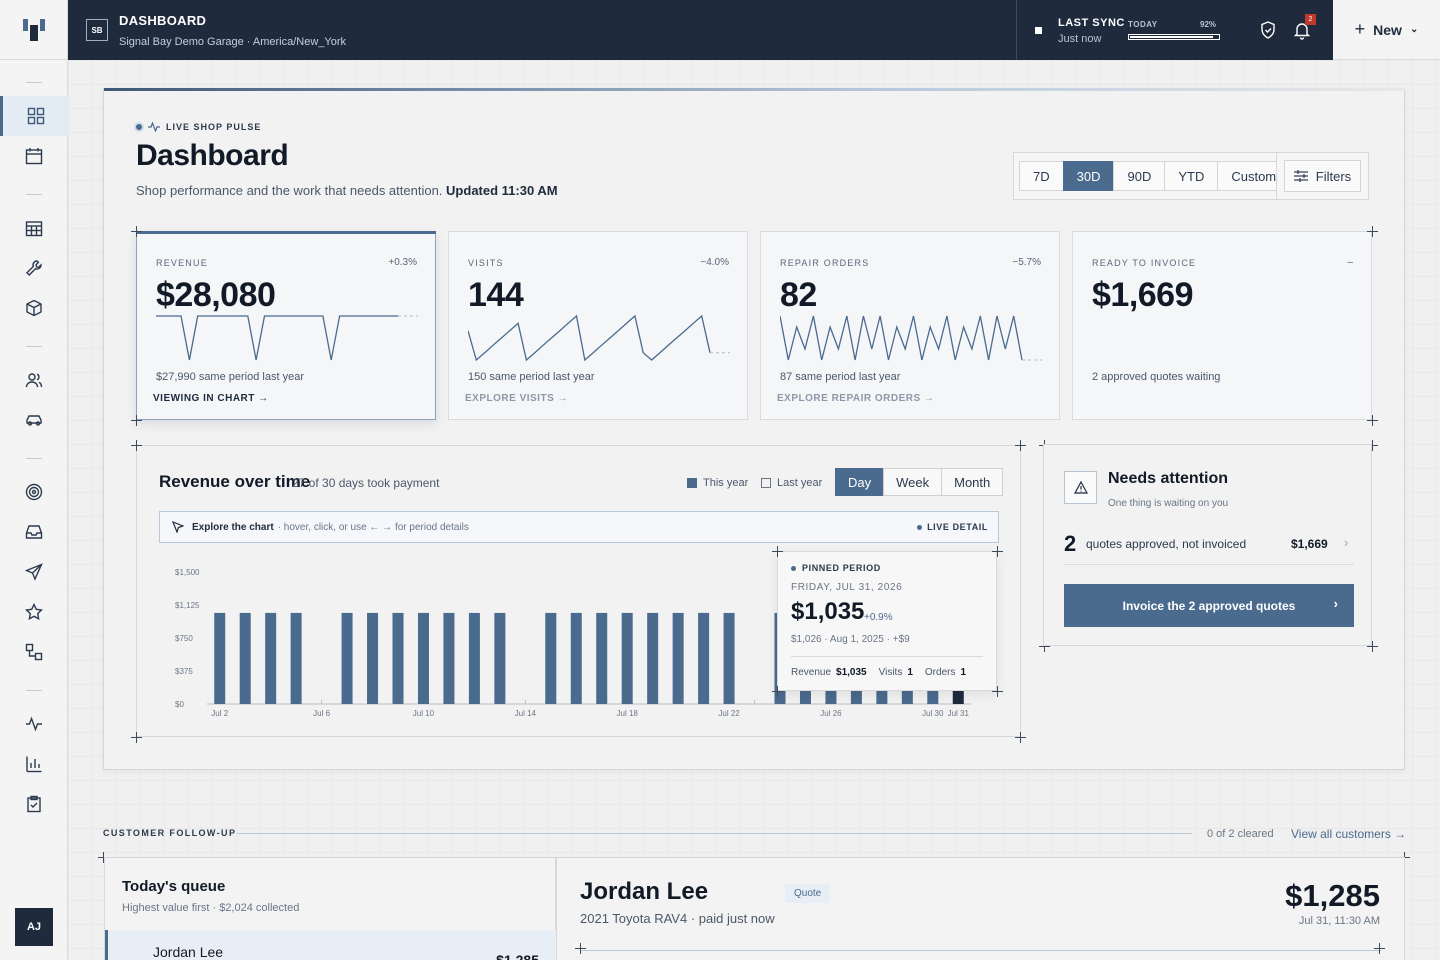 This screenshot has height=960, width=1440. I want to click on sidebar-item-repairs, so click(34, 268).